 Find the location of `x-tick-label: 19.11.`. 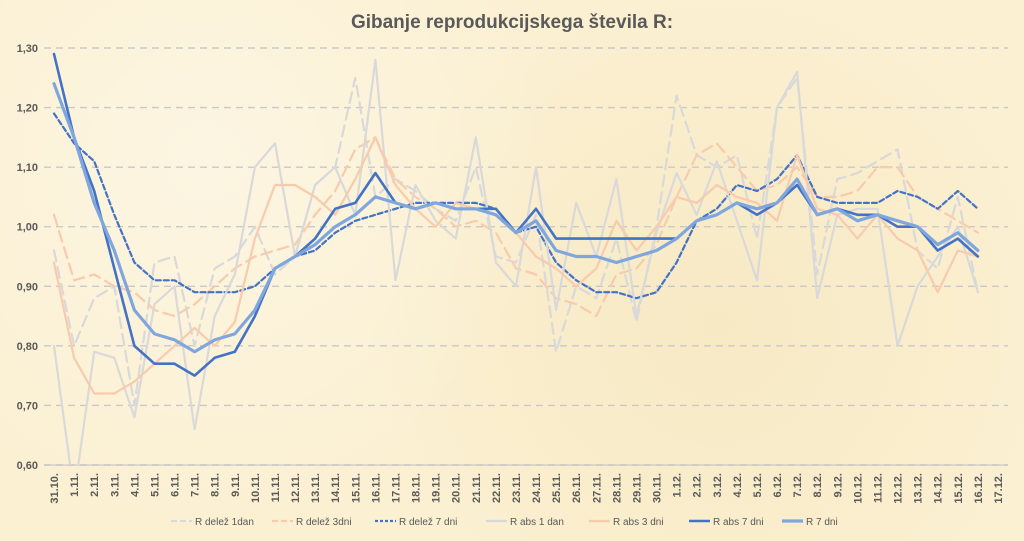

x-tick-label: 19.11. is located at coordinates (437, 488).